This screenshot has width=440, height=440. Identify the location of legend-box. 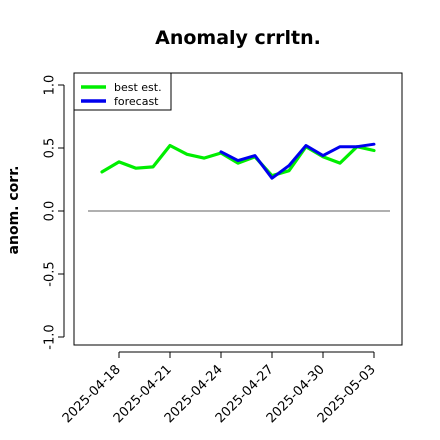
(122, 91).